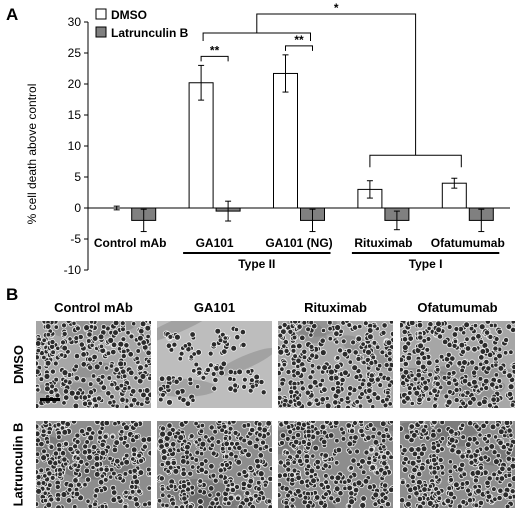 Image resolution: width=520 pixels, height=508 pixels. I want to click on category-label: Rituximab, so click(383, 243).